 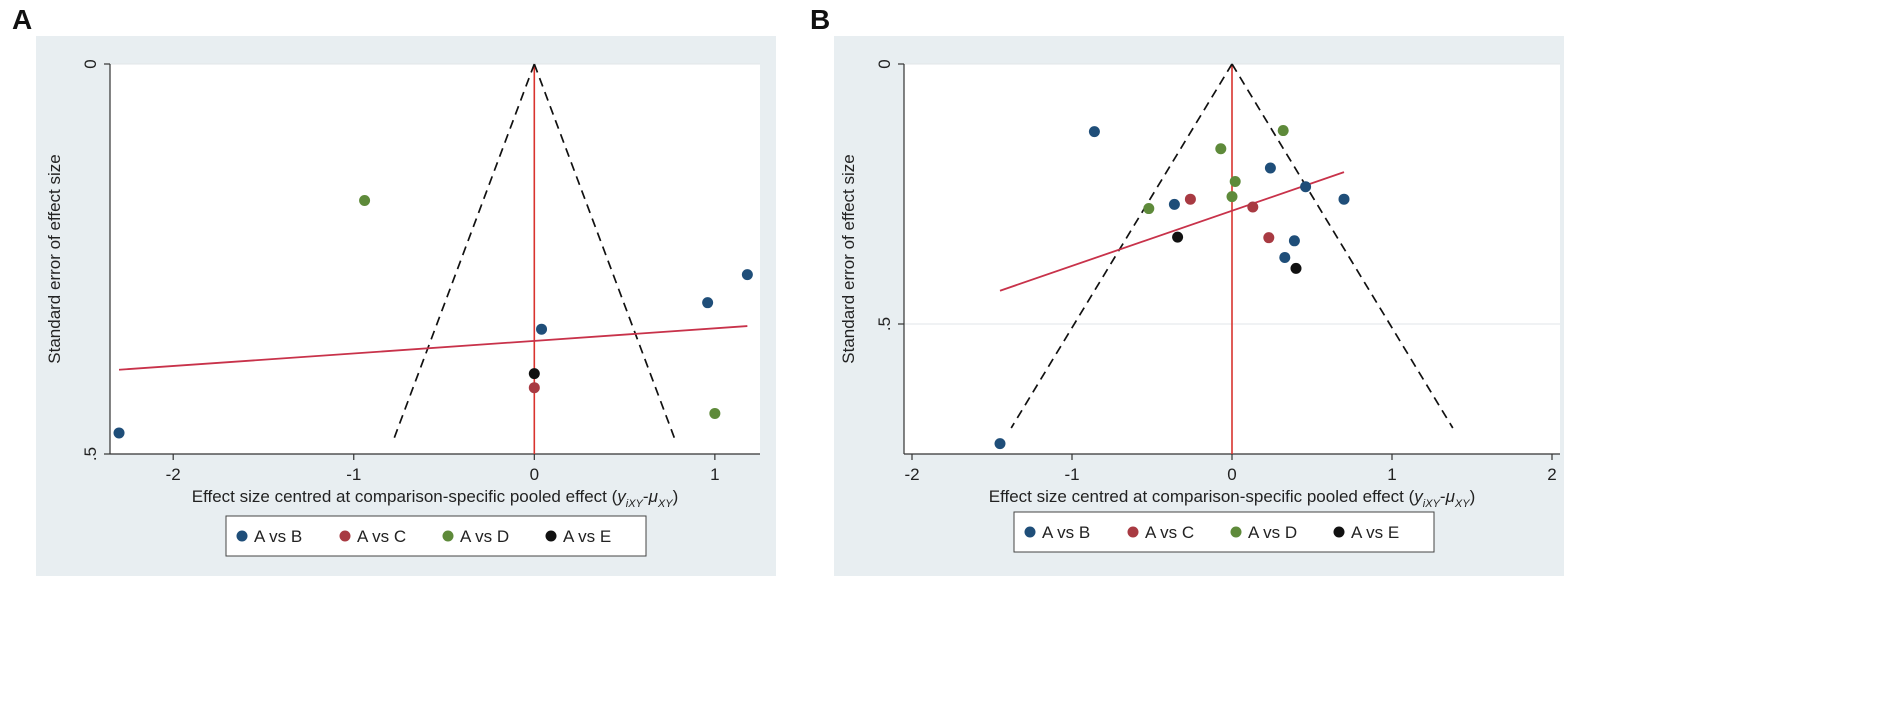 I want to click on panel-label-b: B, so click(x=820, y=19).